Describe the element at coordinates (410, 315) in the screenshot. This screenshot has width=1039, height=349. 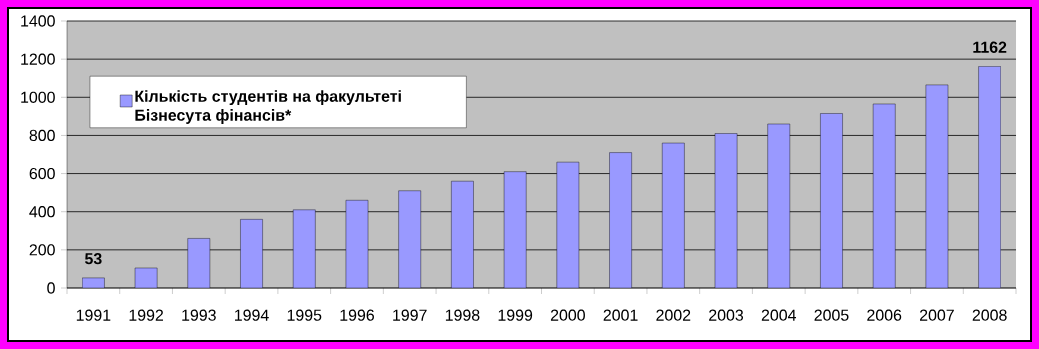
I see `x-tick-label: 1997` at that location.